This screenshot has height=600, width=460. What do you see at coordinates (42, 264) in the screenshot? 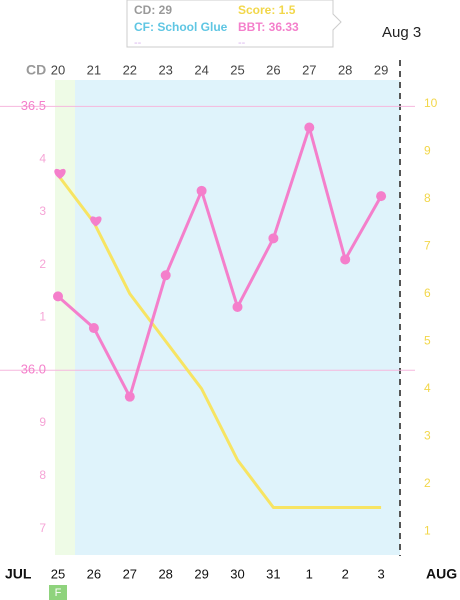
I see `y-tick-label: 2` at bounding box center [42, 264].